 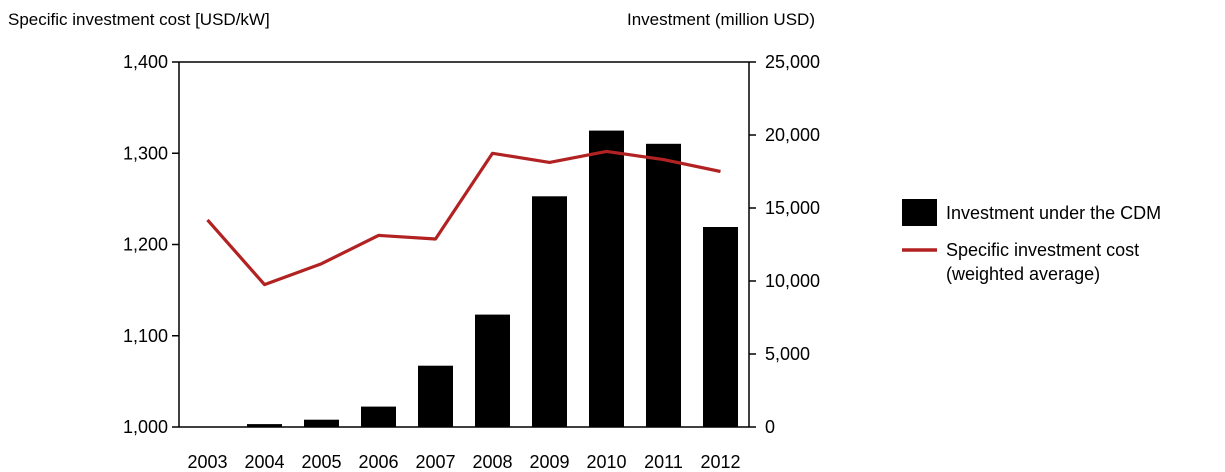 What do you see at coordinates (549, 462) in the screenshot?
I see `x-tick-label: 2009` at bounding box center [549, 462].